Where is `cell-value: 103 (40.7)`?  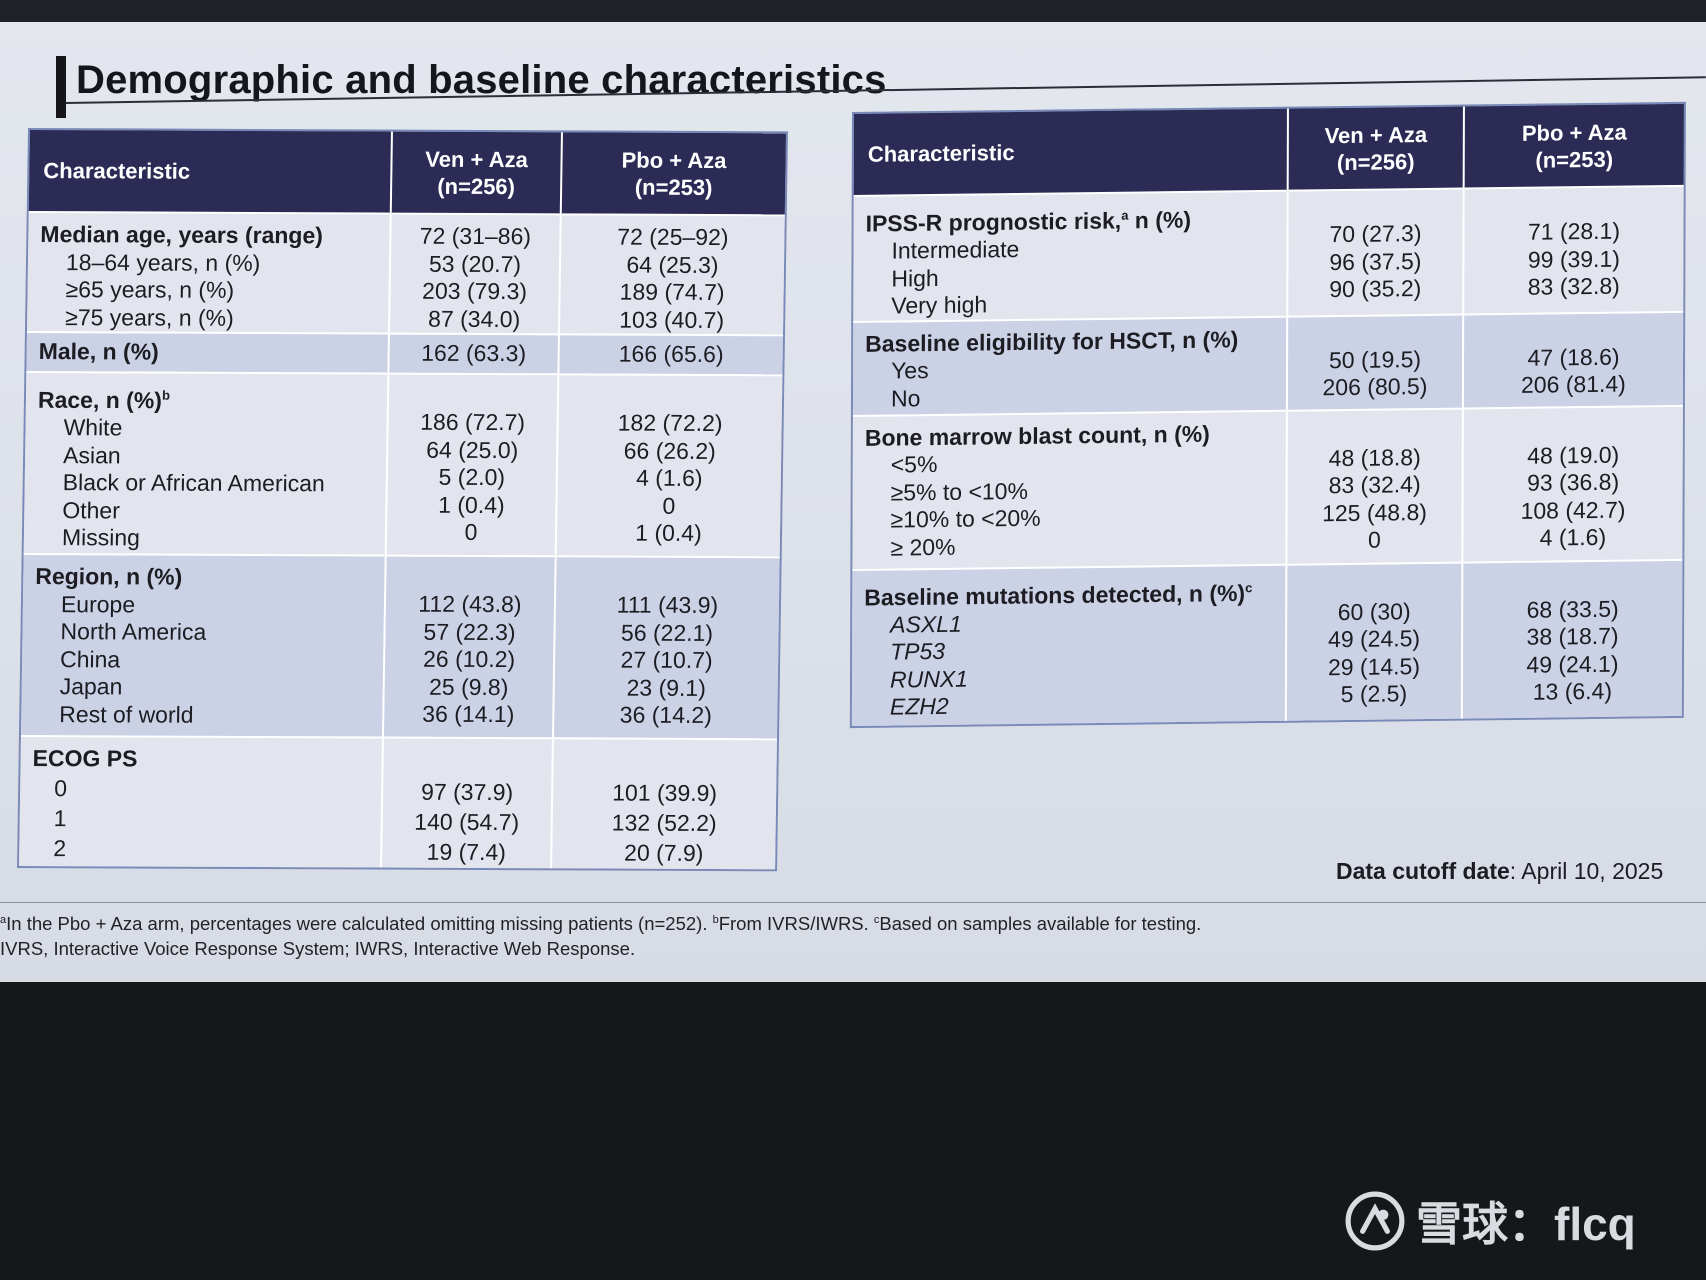
cell-value: 103 (40.7) is located at coordinates (672, 319).